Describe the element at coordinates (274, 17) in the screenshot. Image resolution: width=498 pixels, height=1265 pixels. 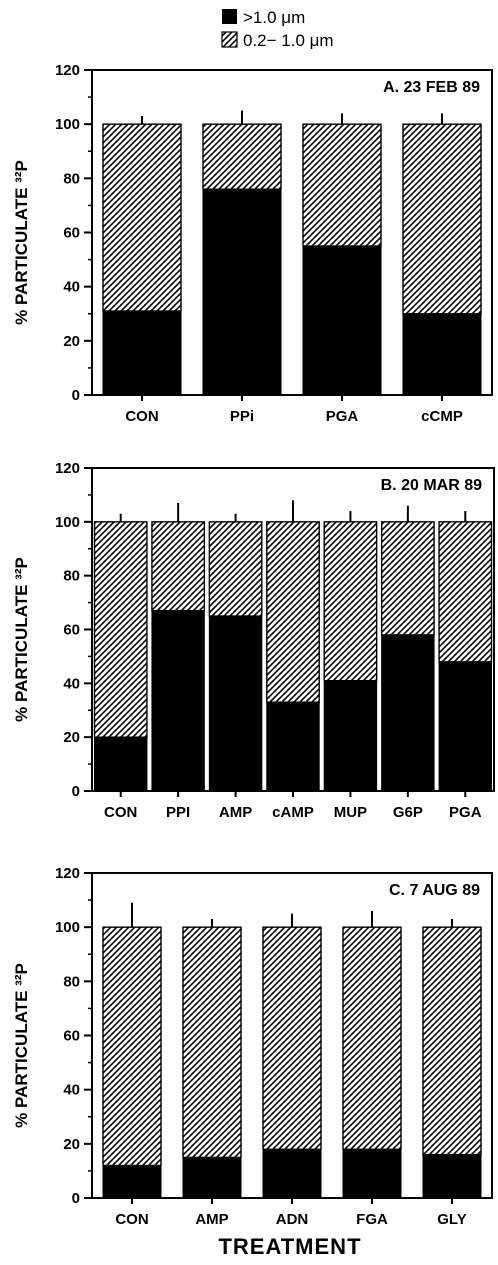
I see `legend-label-solid: >1.0 μm` at that location.